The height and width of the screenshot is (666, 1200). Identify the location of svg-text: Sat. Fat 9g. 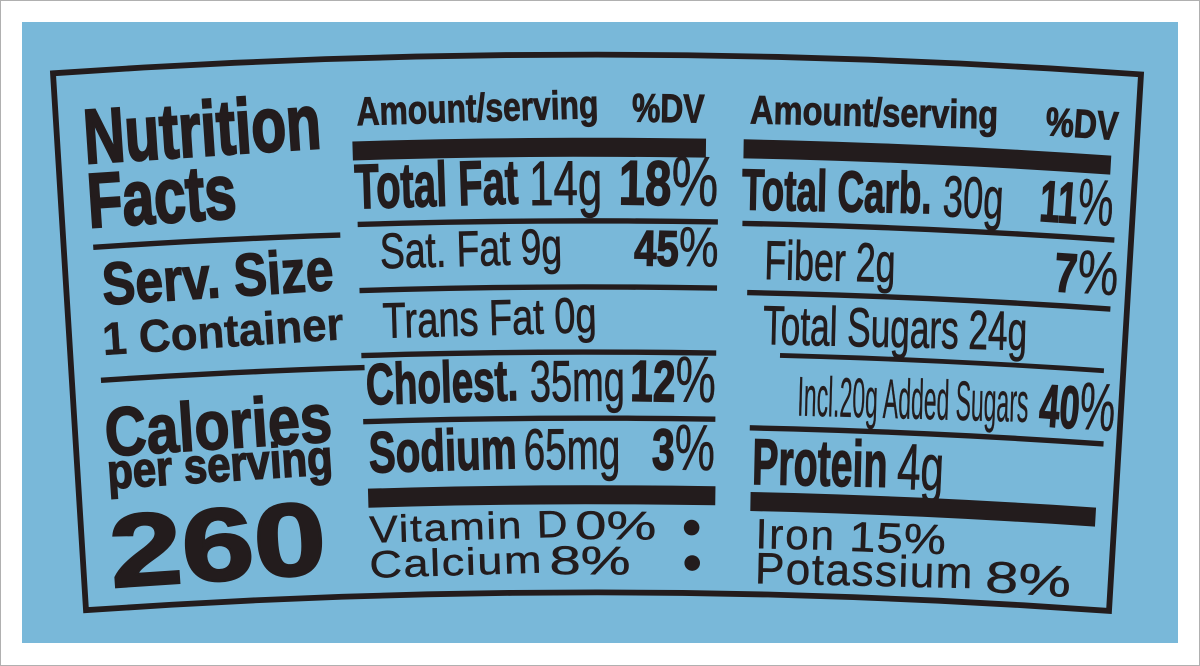
(471, 249).